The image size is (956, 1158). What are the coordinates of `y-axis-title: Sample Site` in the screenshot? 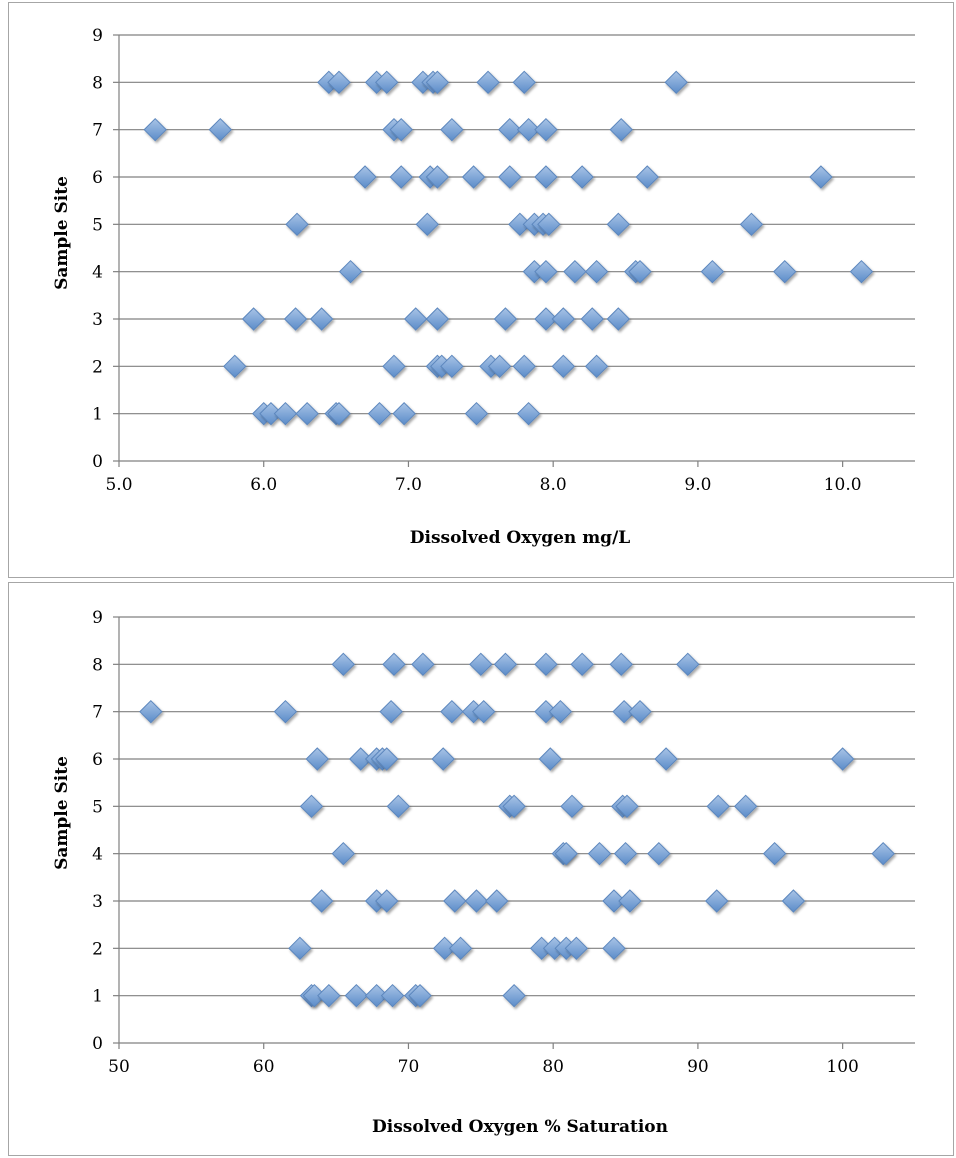 It's located at (62, 813).